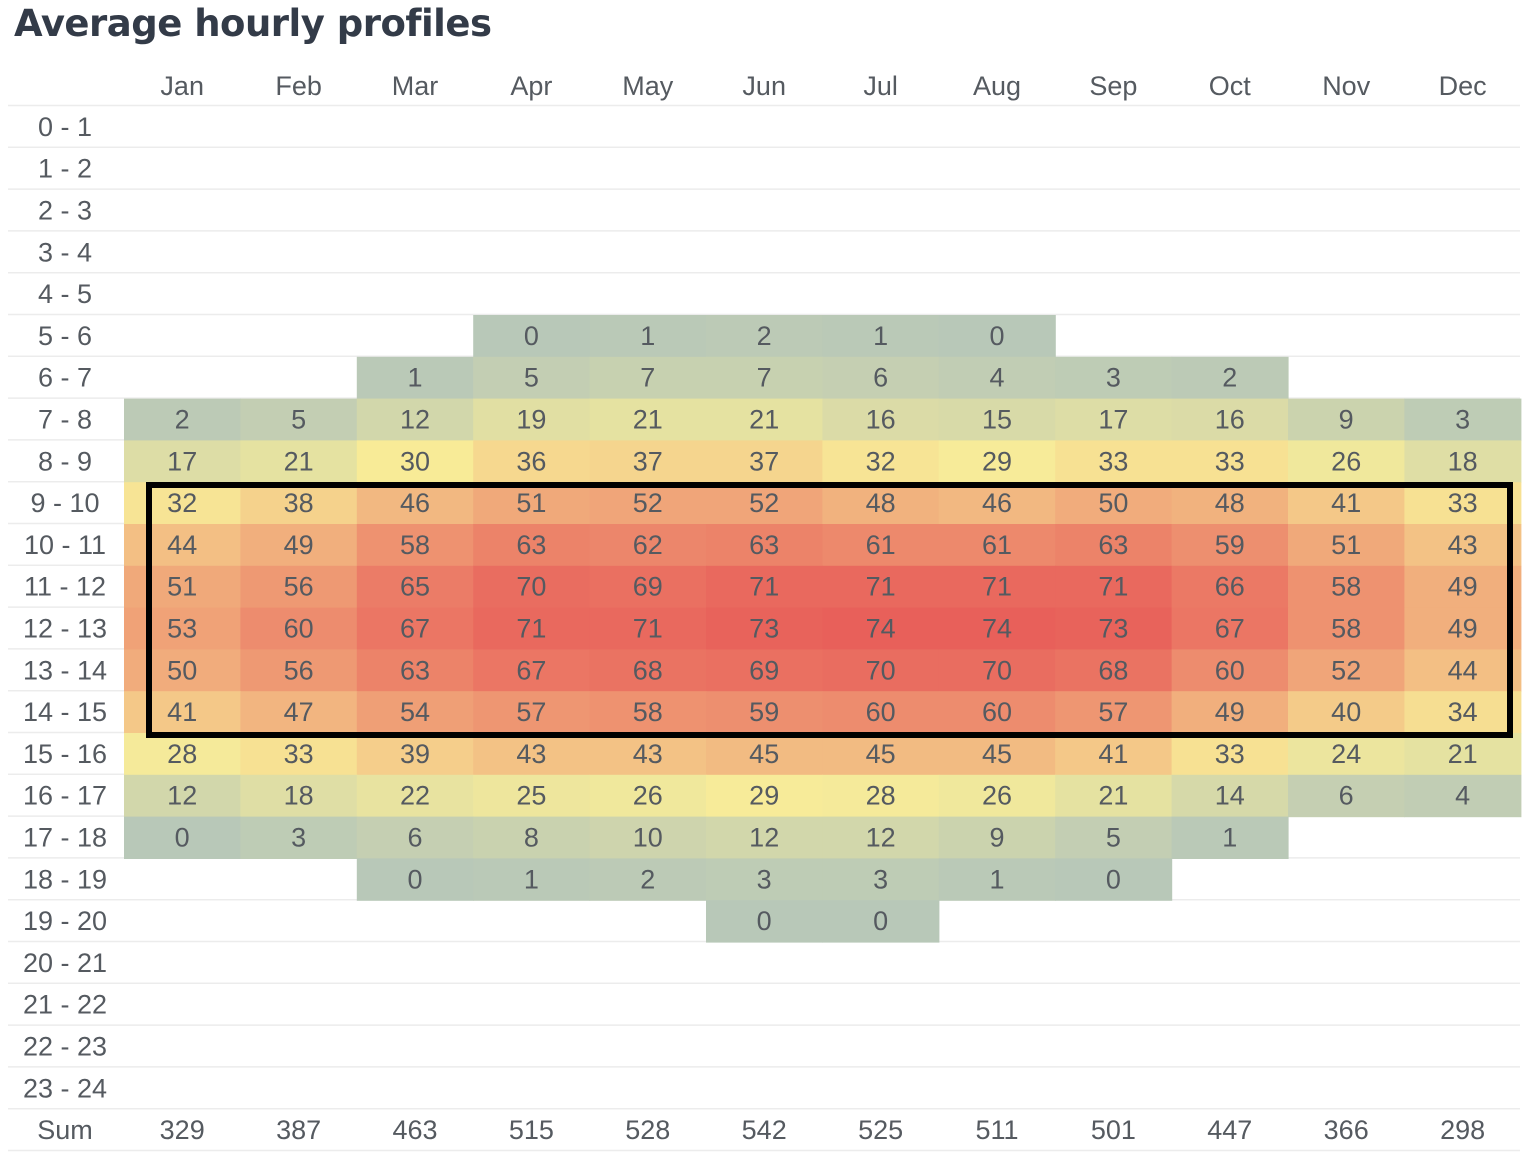 The height and width of the screenshot is (1167, 1536). What do you see at coordinates (1230, 545) in the screenshot?
I see `heatmap-cell-value: 59` at bounding box center [1230, 545].